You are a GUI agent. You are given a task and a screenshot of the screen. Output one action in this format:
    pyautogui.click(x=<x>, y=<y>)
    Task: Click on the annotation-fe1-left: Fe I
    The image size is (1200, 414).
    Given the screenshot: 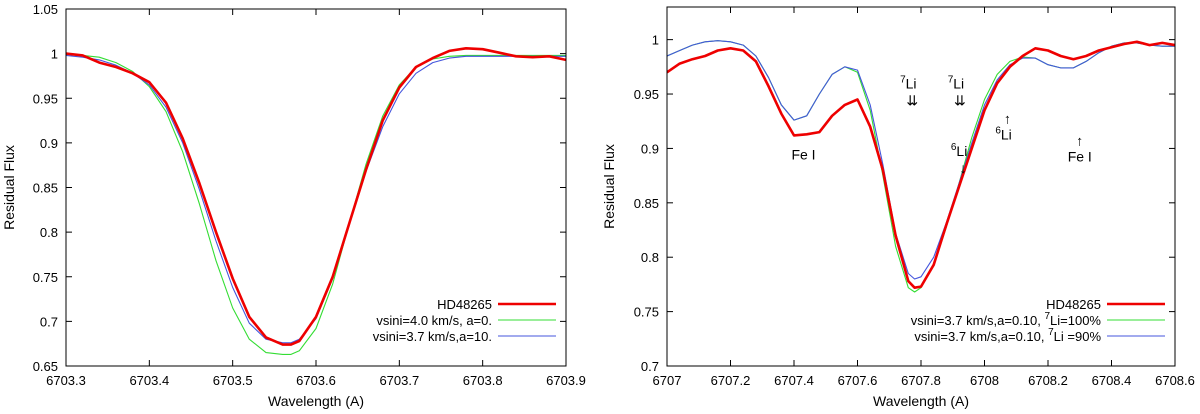 What is the action you would take?
    pyautogui.click(x=803, y=154)
    